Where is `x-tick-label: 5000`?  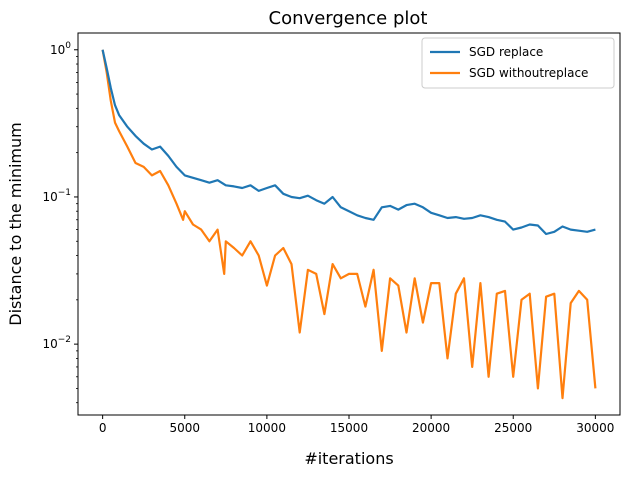
x-tick-label: 5000 is located at coordinates (184, 428).